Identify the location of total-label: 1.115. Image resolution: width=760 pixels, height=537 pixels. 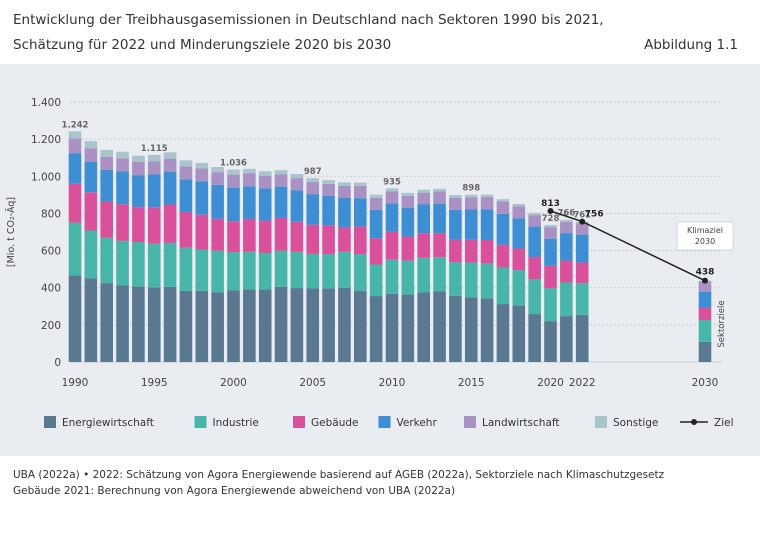
(154, 149).